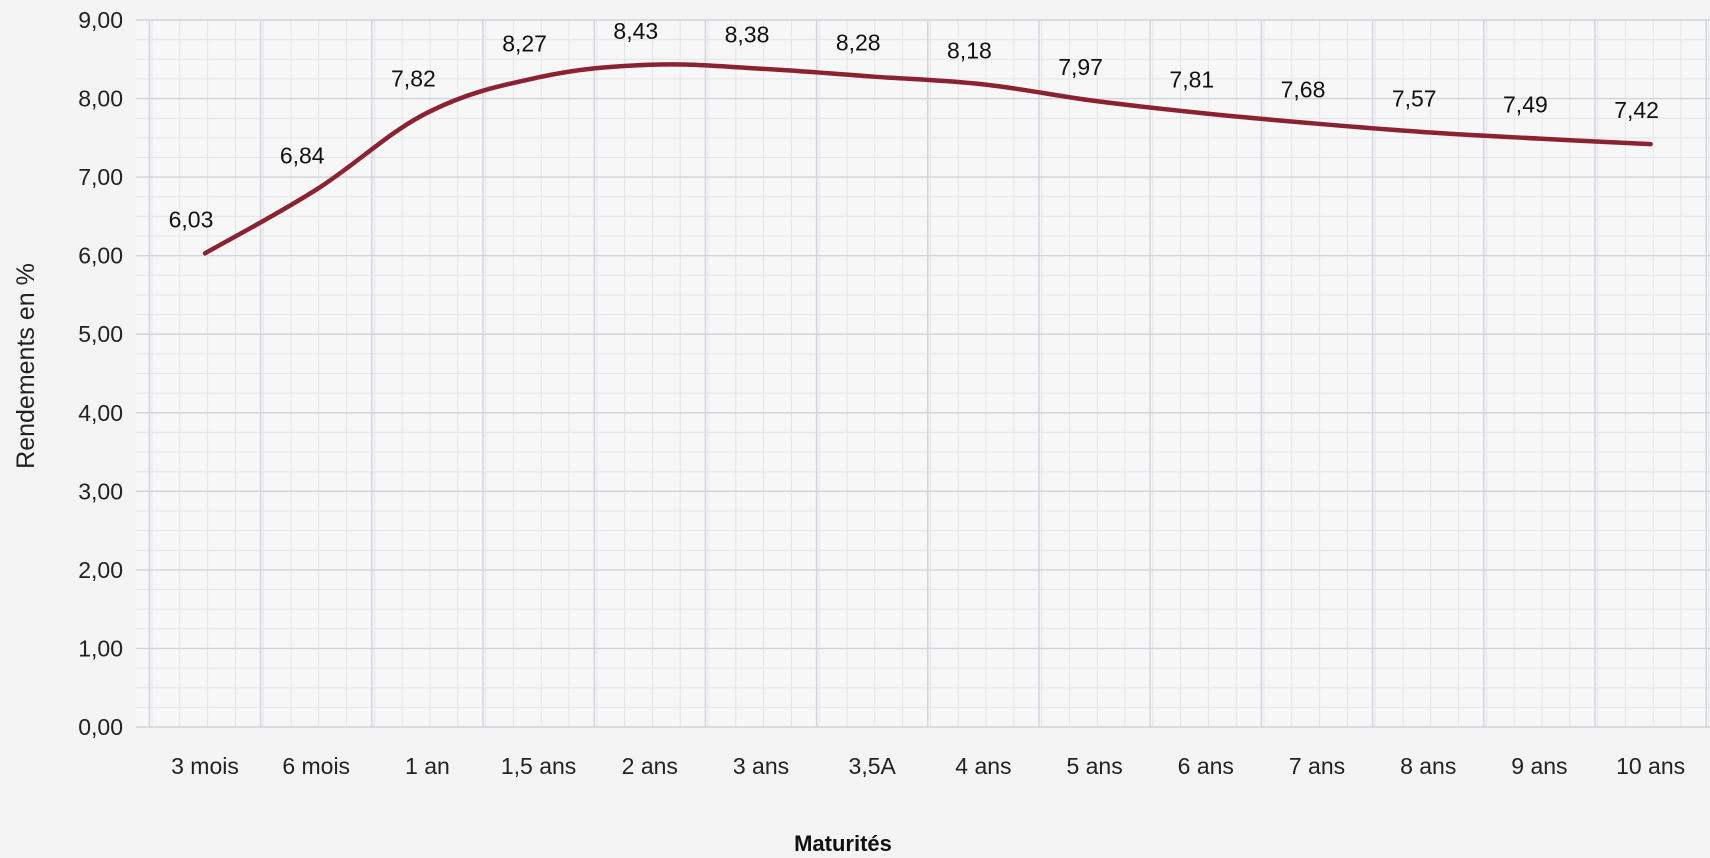 The width and height of the screenshot is (1710, 858). What do you see at coordinates (1094, 766) in the screenshot?
I see `x-tick-label: 5 ans` at bounding box center [1094, 766].